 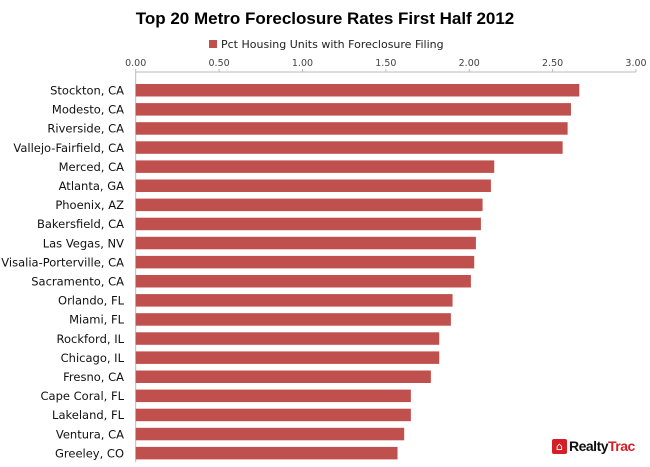 What do you see at coordinates (90, 434) in the screenshot?
I see `category-label: Ventura, CA` at bounding box center [90, 434].